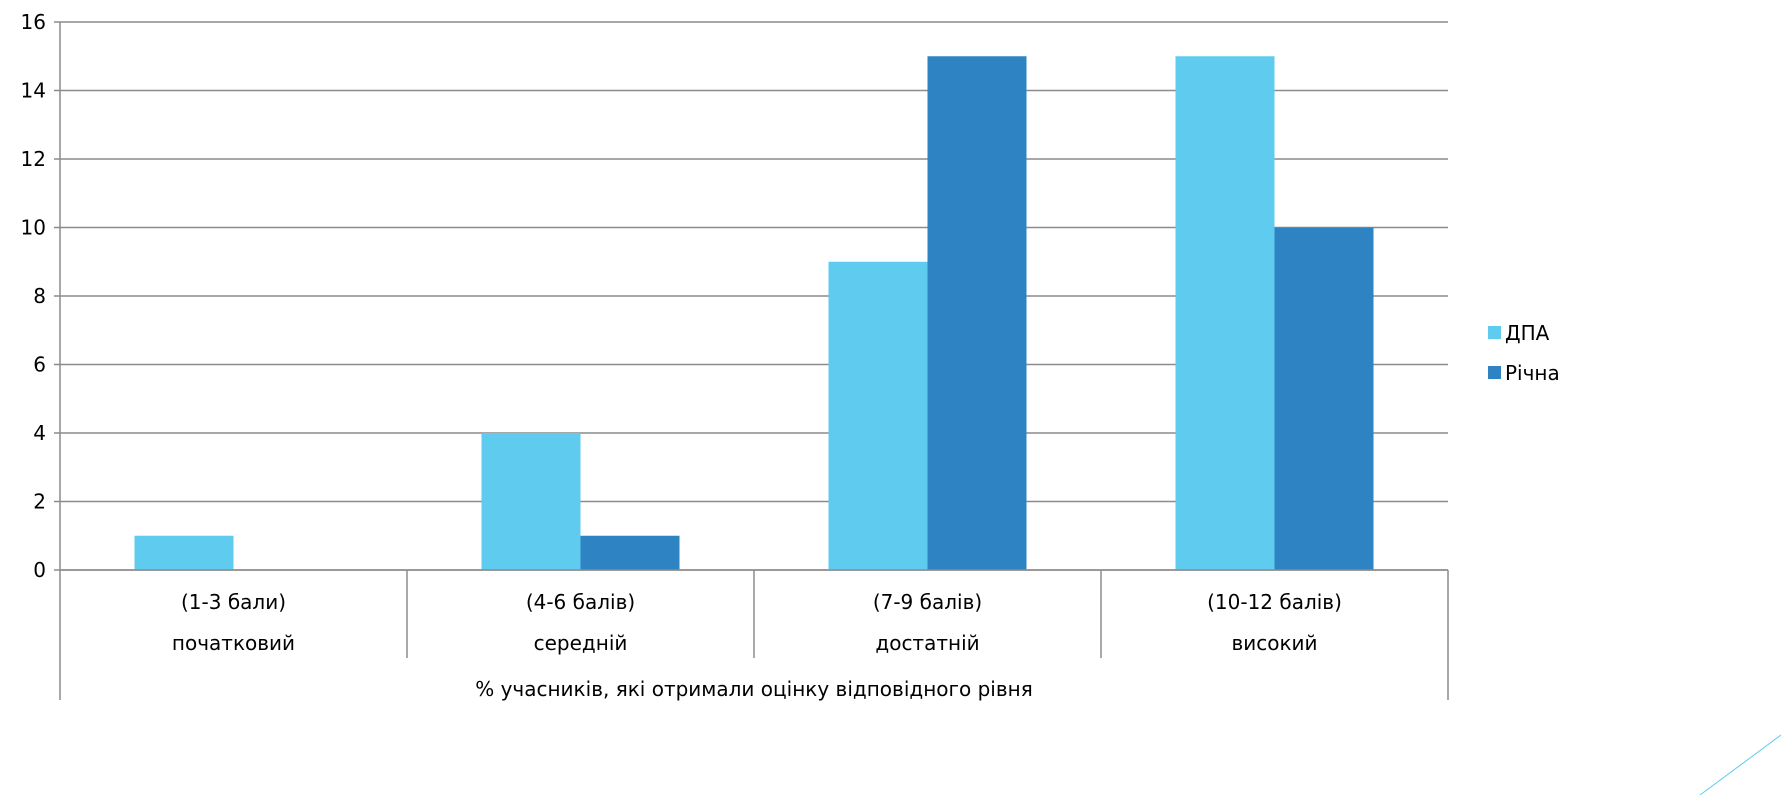 The image size is (1781, 795). I want to click on y-tick-label: 16, so click(33, 22).